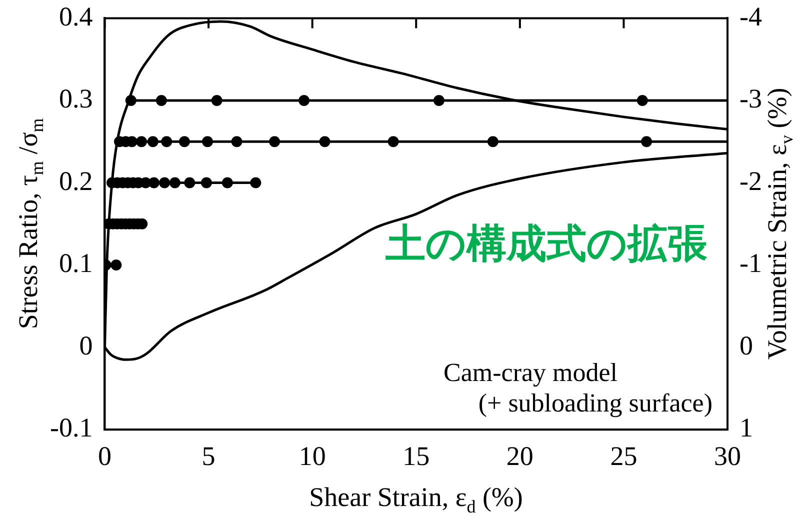  I want to click on y-tick-label: -0.1, so click(71, 427).